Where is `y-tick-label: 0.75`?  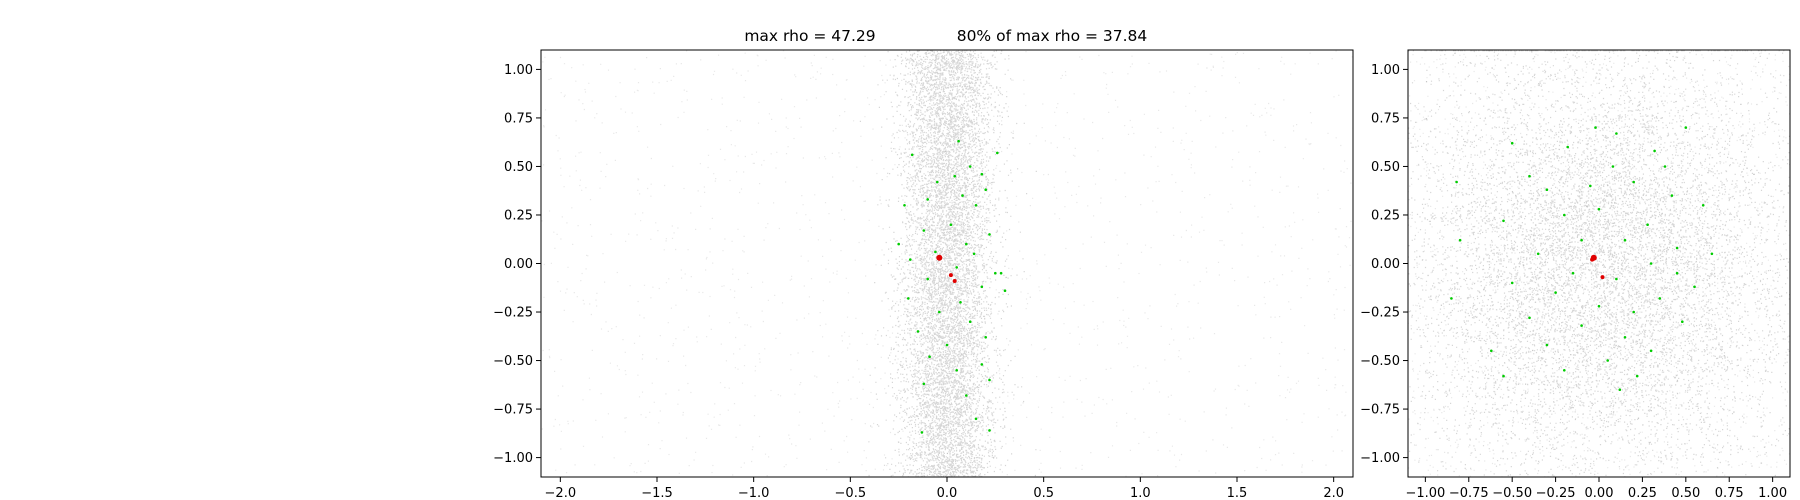 y-tick-label: 0.75 is located at coordinates (518, 118).